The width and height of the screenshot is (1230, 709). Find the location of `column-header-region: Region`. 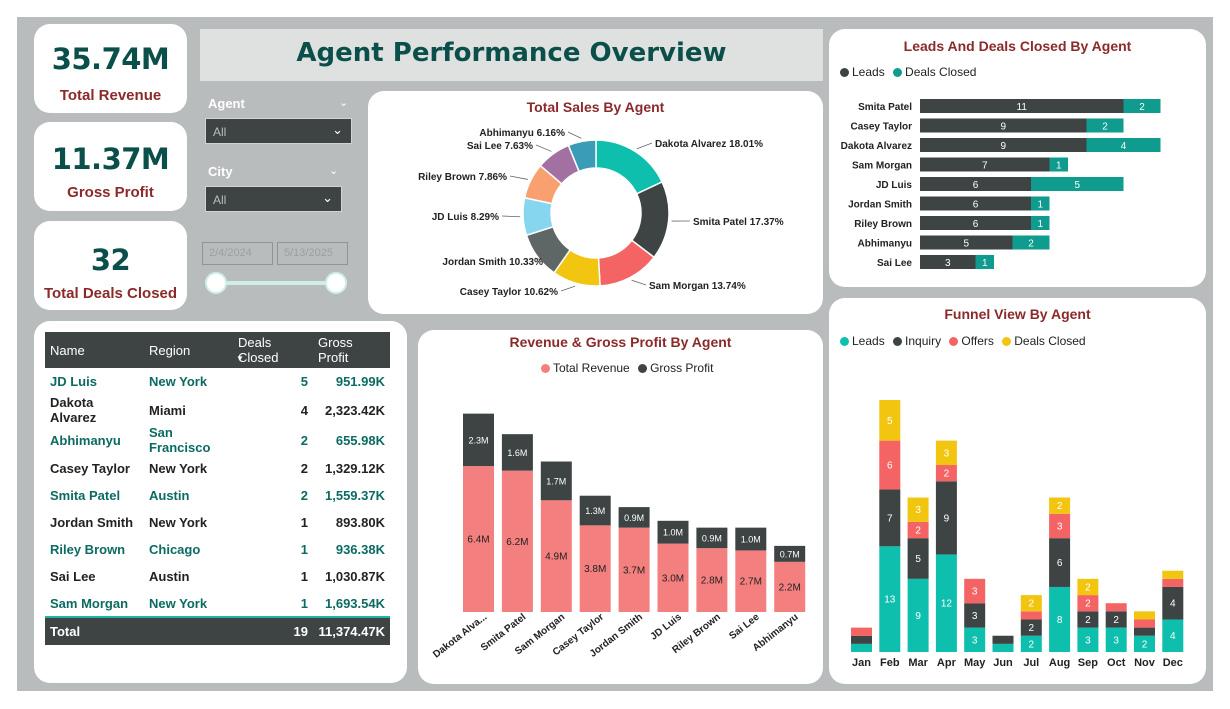

column-header-region: Region is located at coordinates (188, 350).